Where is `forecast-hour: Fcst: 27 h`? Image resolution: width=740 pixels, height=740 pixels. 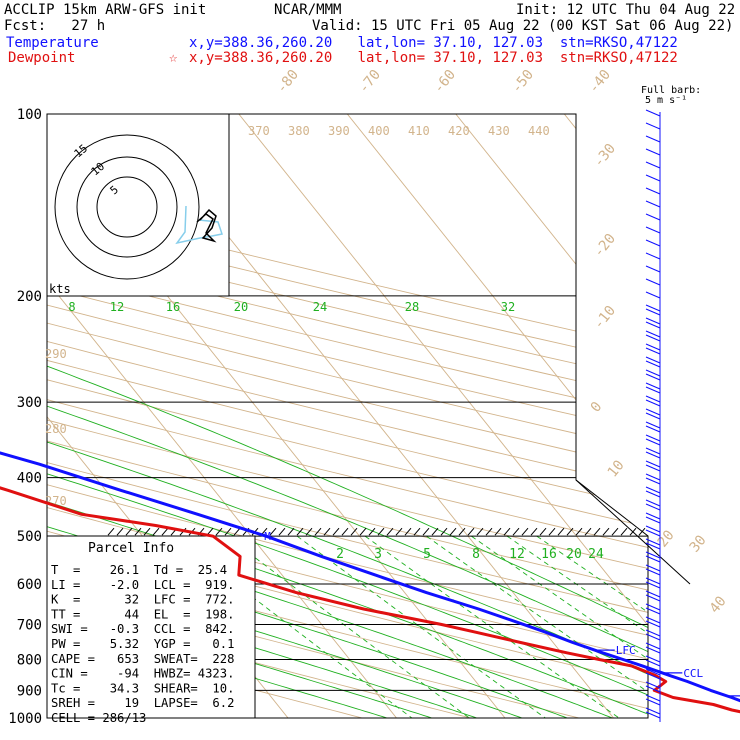 forecast-hour: Fcst: 27 h is located at coordinates (55, 26).